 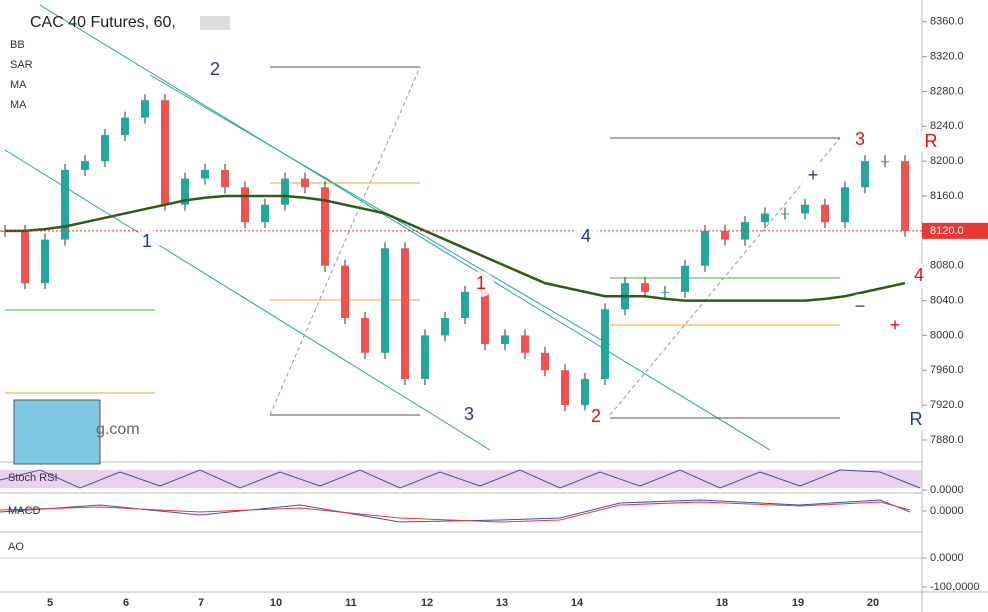 What do you see at coordinates (427, 603) in the screenshot?
I see `x-tick-label: 12` at bounding box center [427, 603].